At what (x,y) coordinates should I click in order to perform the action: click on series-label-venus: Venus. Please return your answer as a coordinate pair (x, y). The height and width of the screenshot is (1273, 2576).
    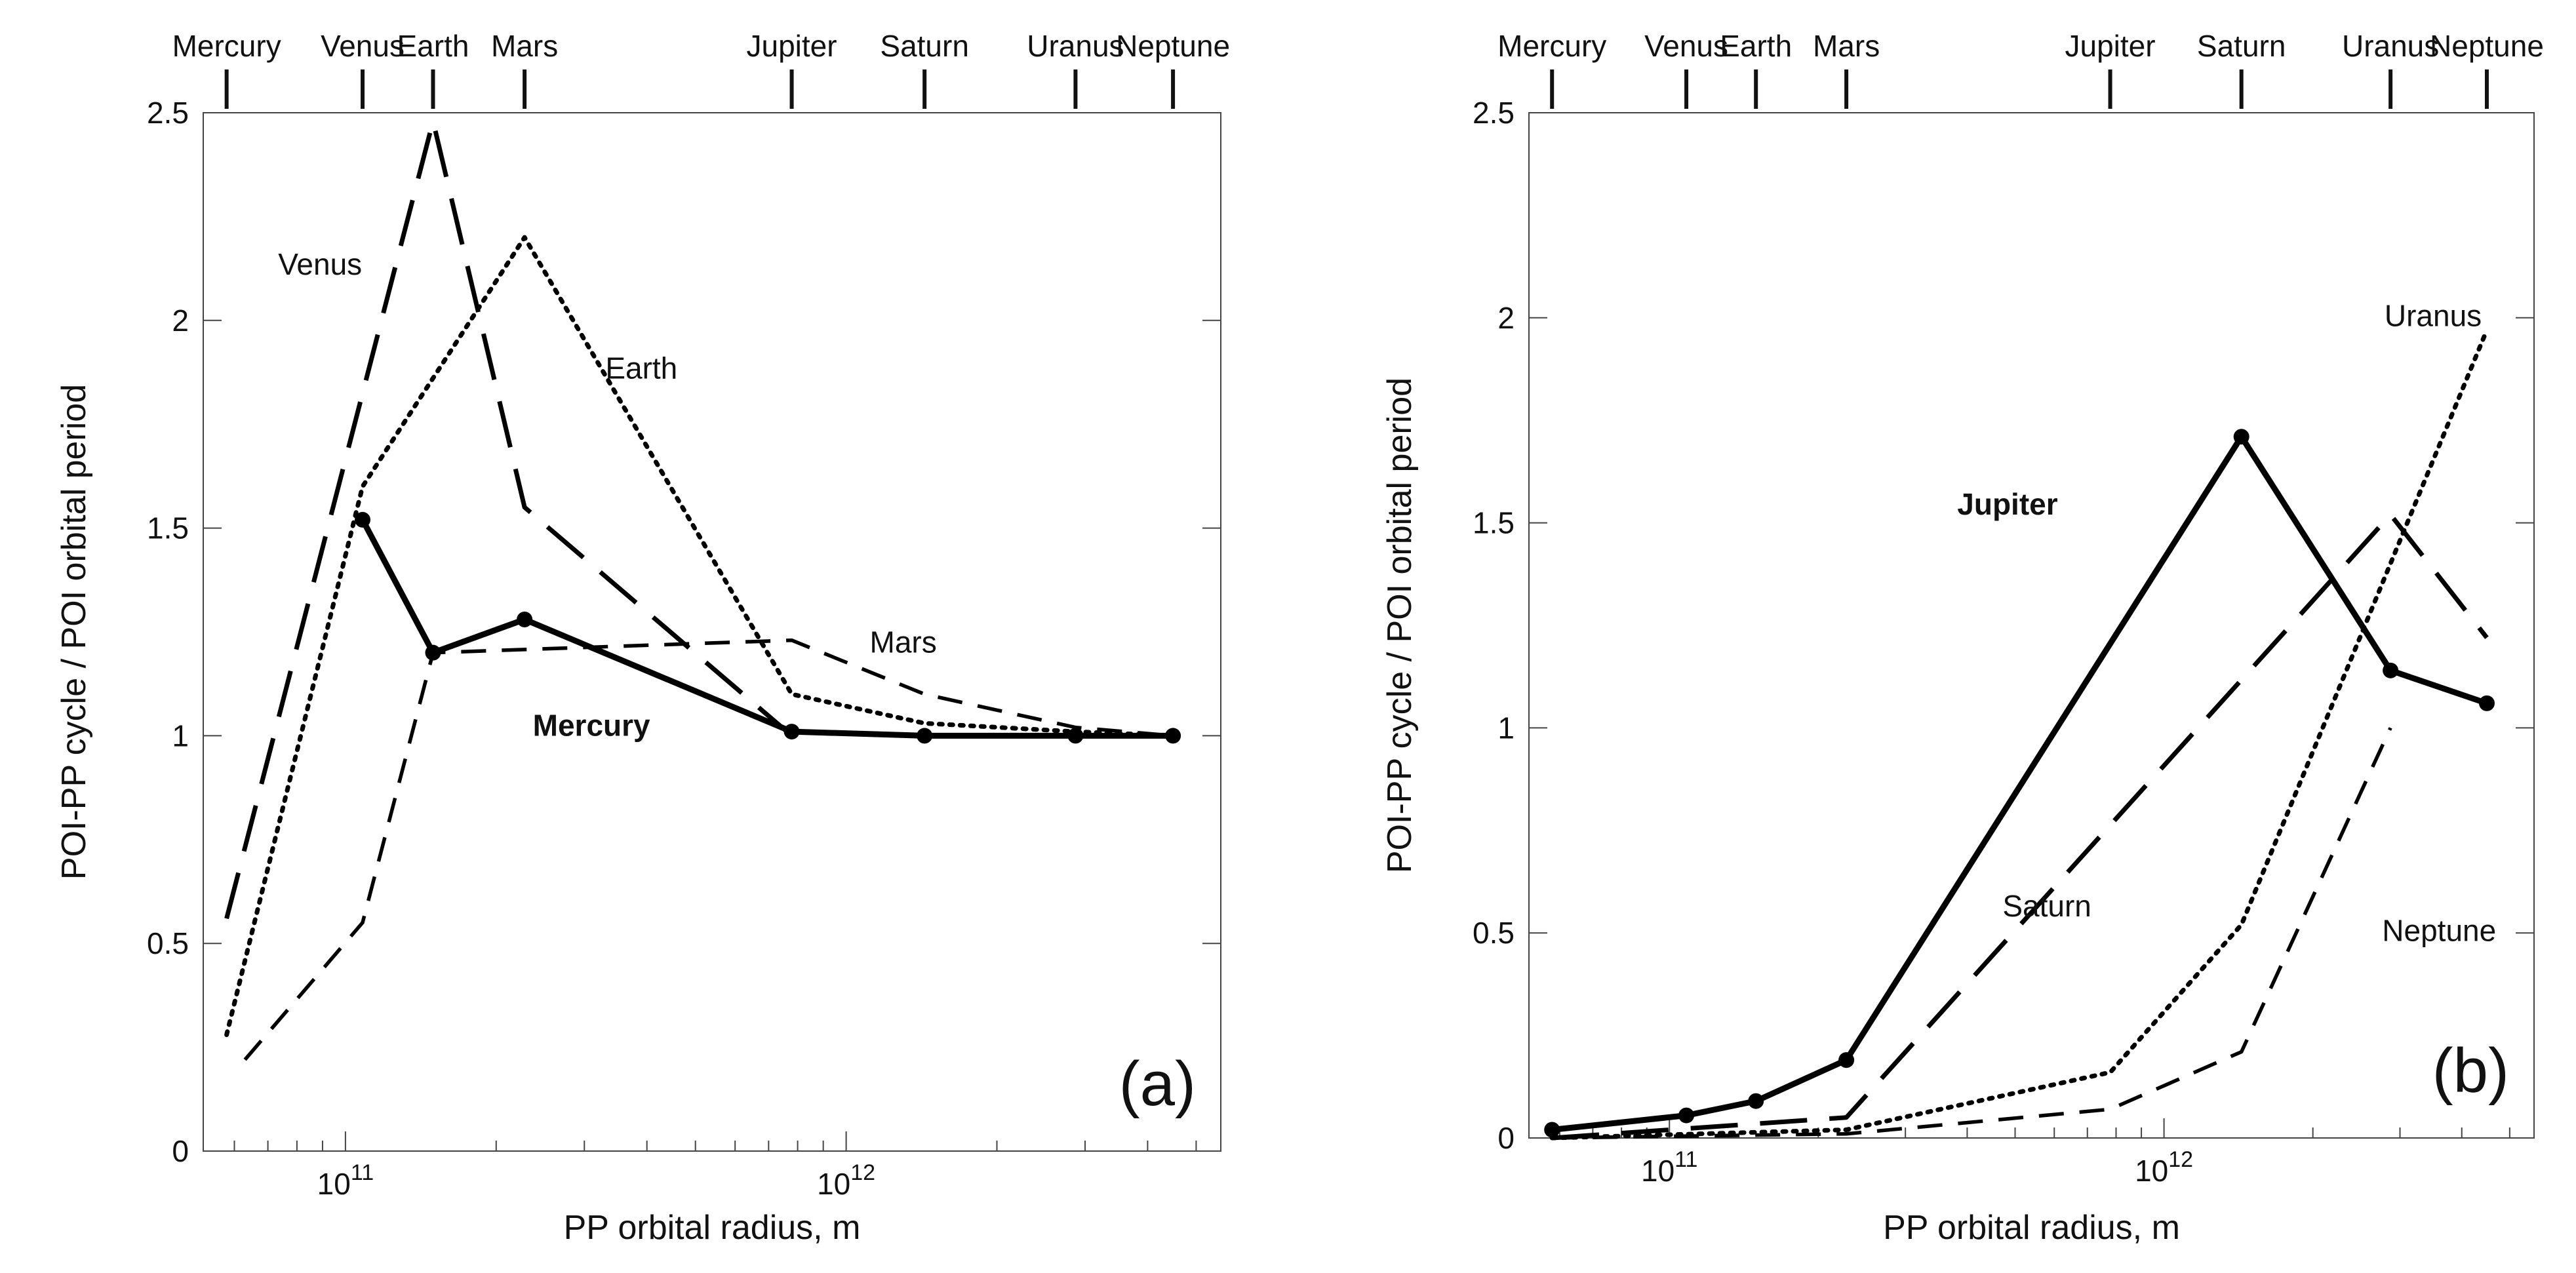
    Looking at the image, I should click on (320, 264).